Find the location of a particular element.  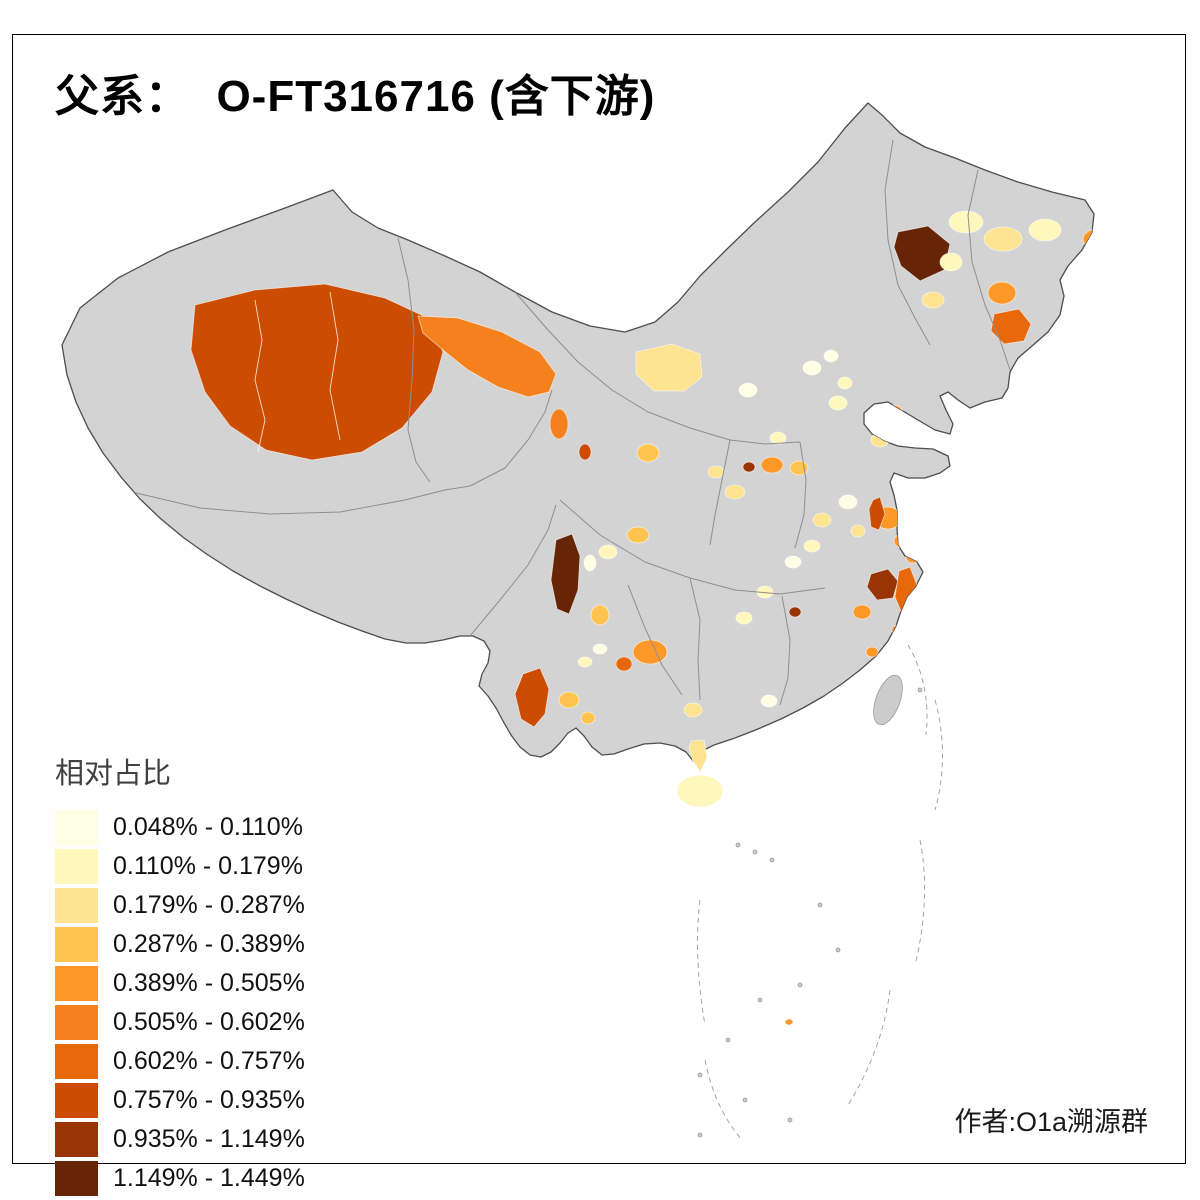

legend-label: 1.149% - 1.449% is located at coordinates (209, 1178).